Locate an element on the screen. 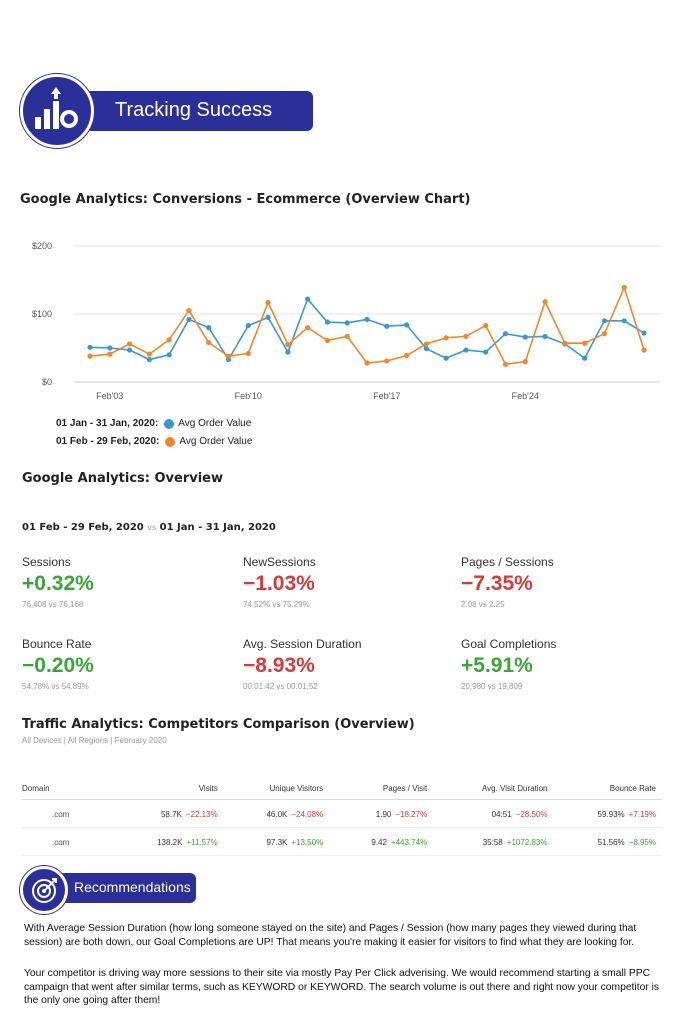 Image resolution: width=693 pixels, height=1030 pixels. page-title: Tracking Success is located at coordinates (194, 110).